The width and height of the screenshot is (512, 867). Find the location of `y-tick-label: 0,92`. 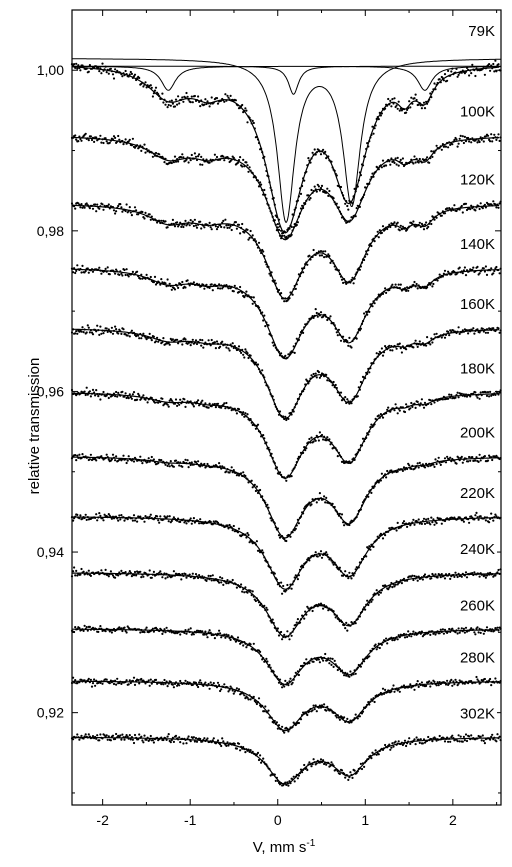

y-tick-label: 0,92 is located at coordinates (50, 713).